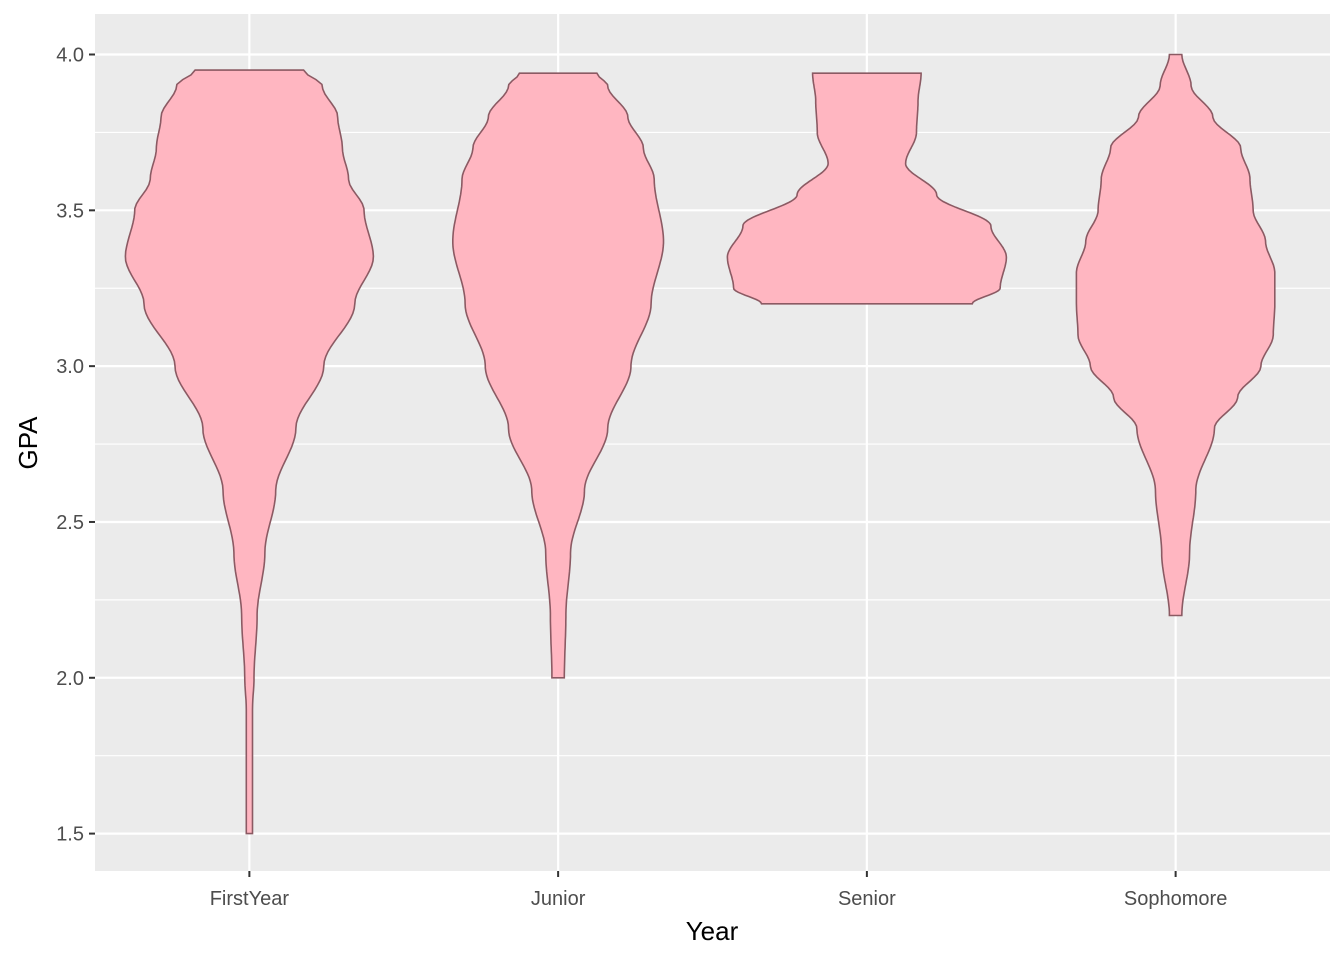  What do you see at coordinates (70, 679) in the screenshot?
I see `y-tick-label: 2.0` at bounding box center [70, 679].